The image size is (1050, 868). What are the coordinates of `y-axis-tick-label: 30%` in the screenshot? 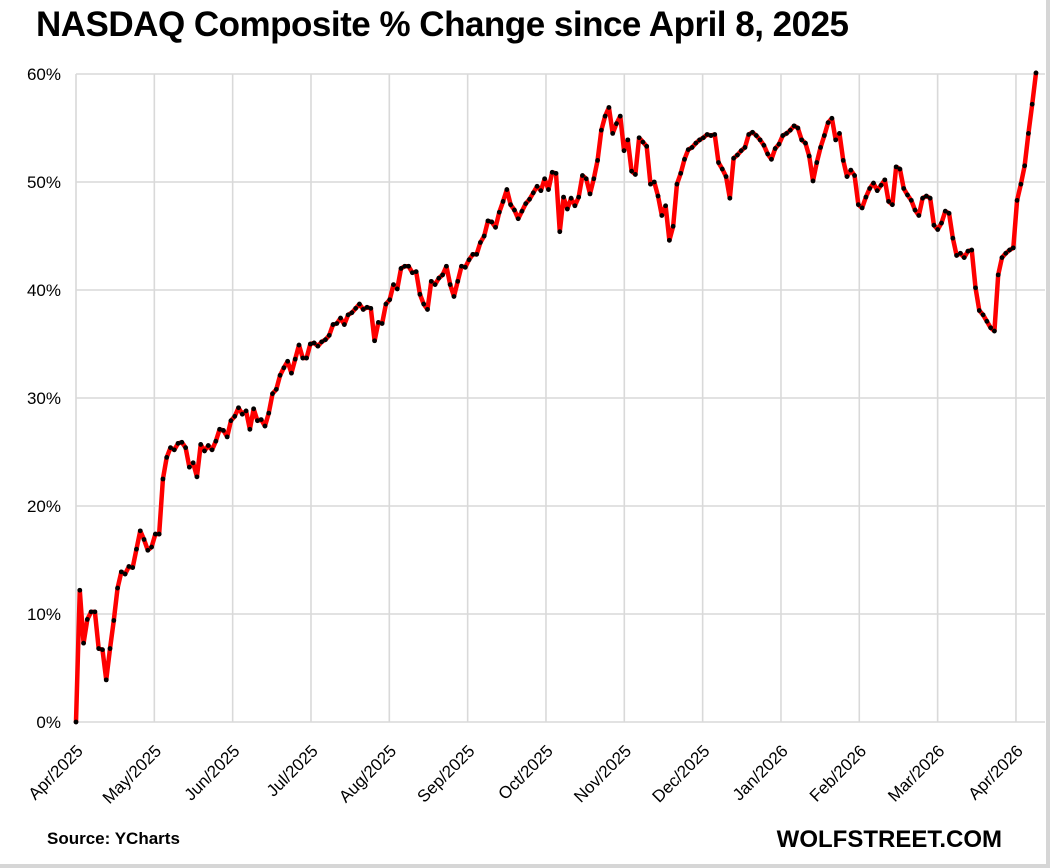 It's located at (44, 398).